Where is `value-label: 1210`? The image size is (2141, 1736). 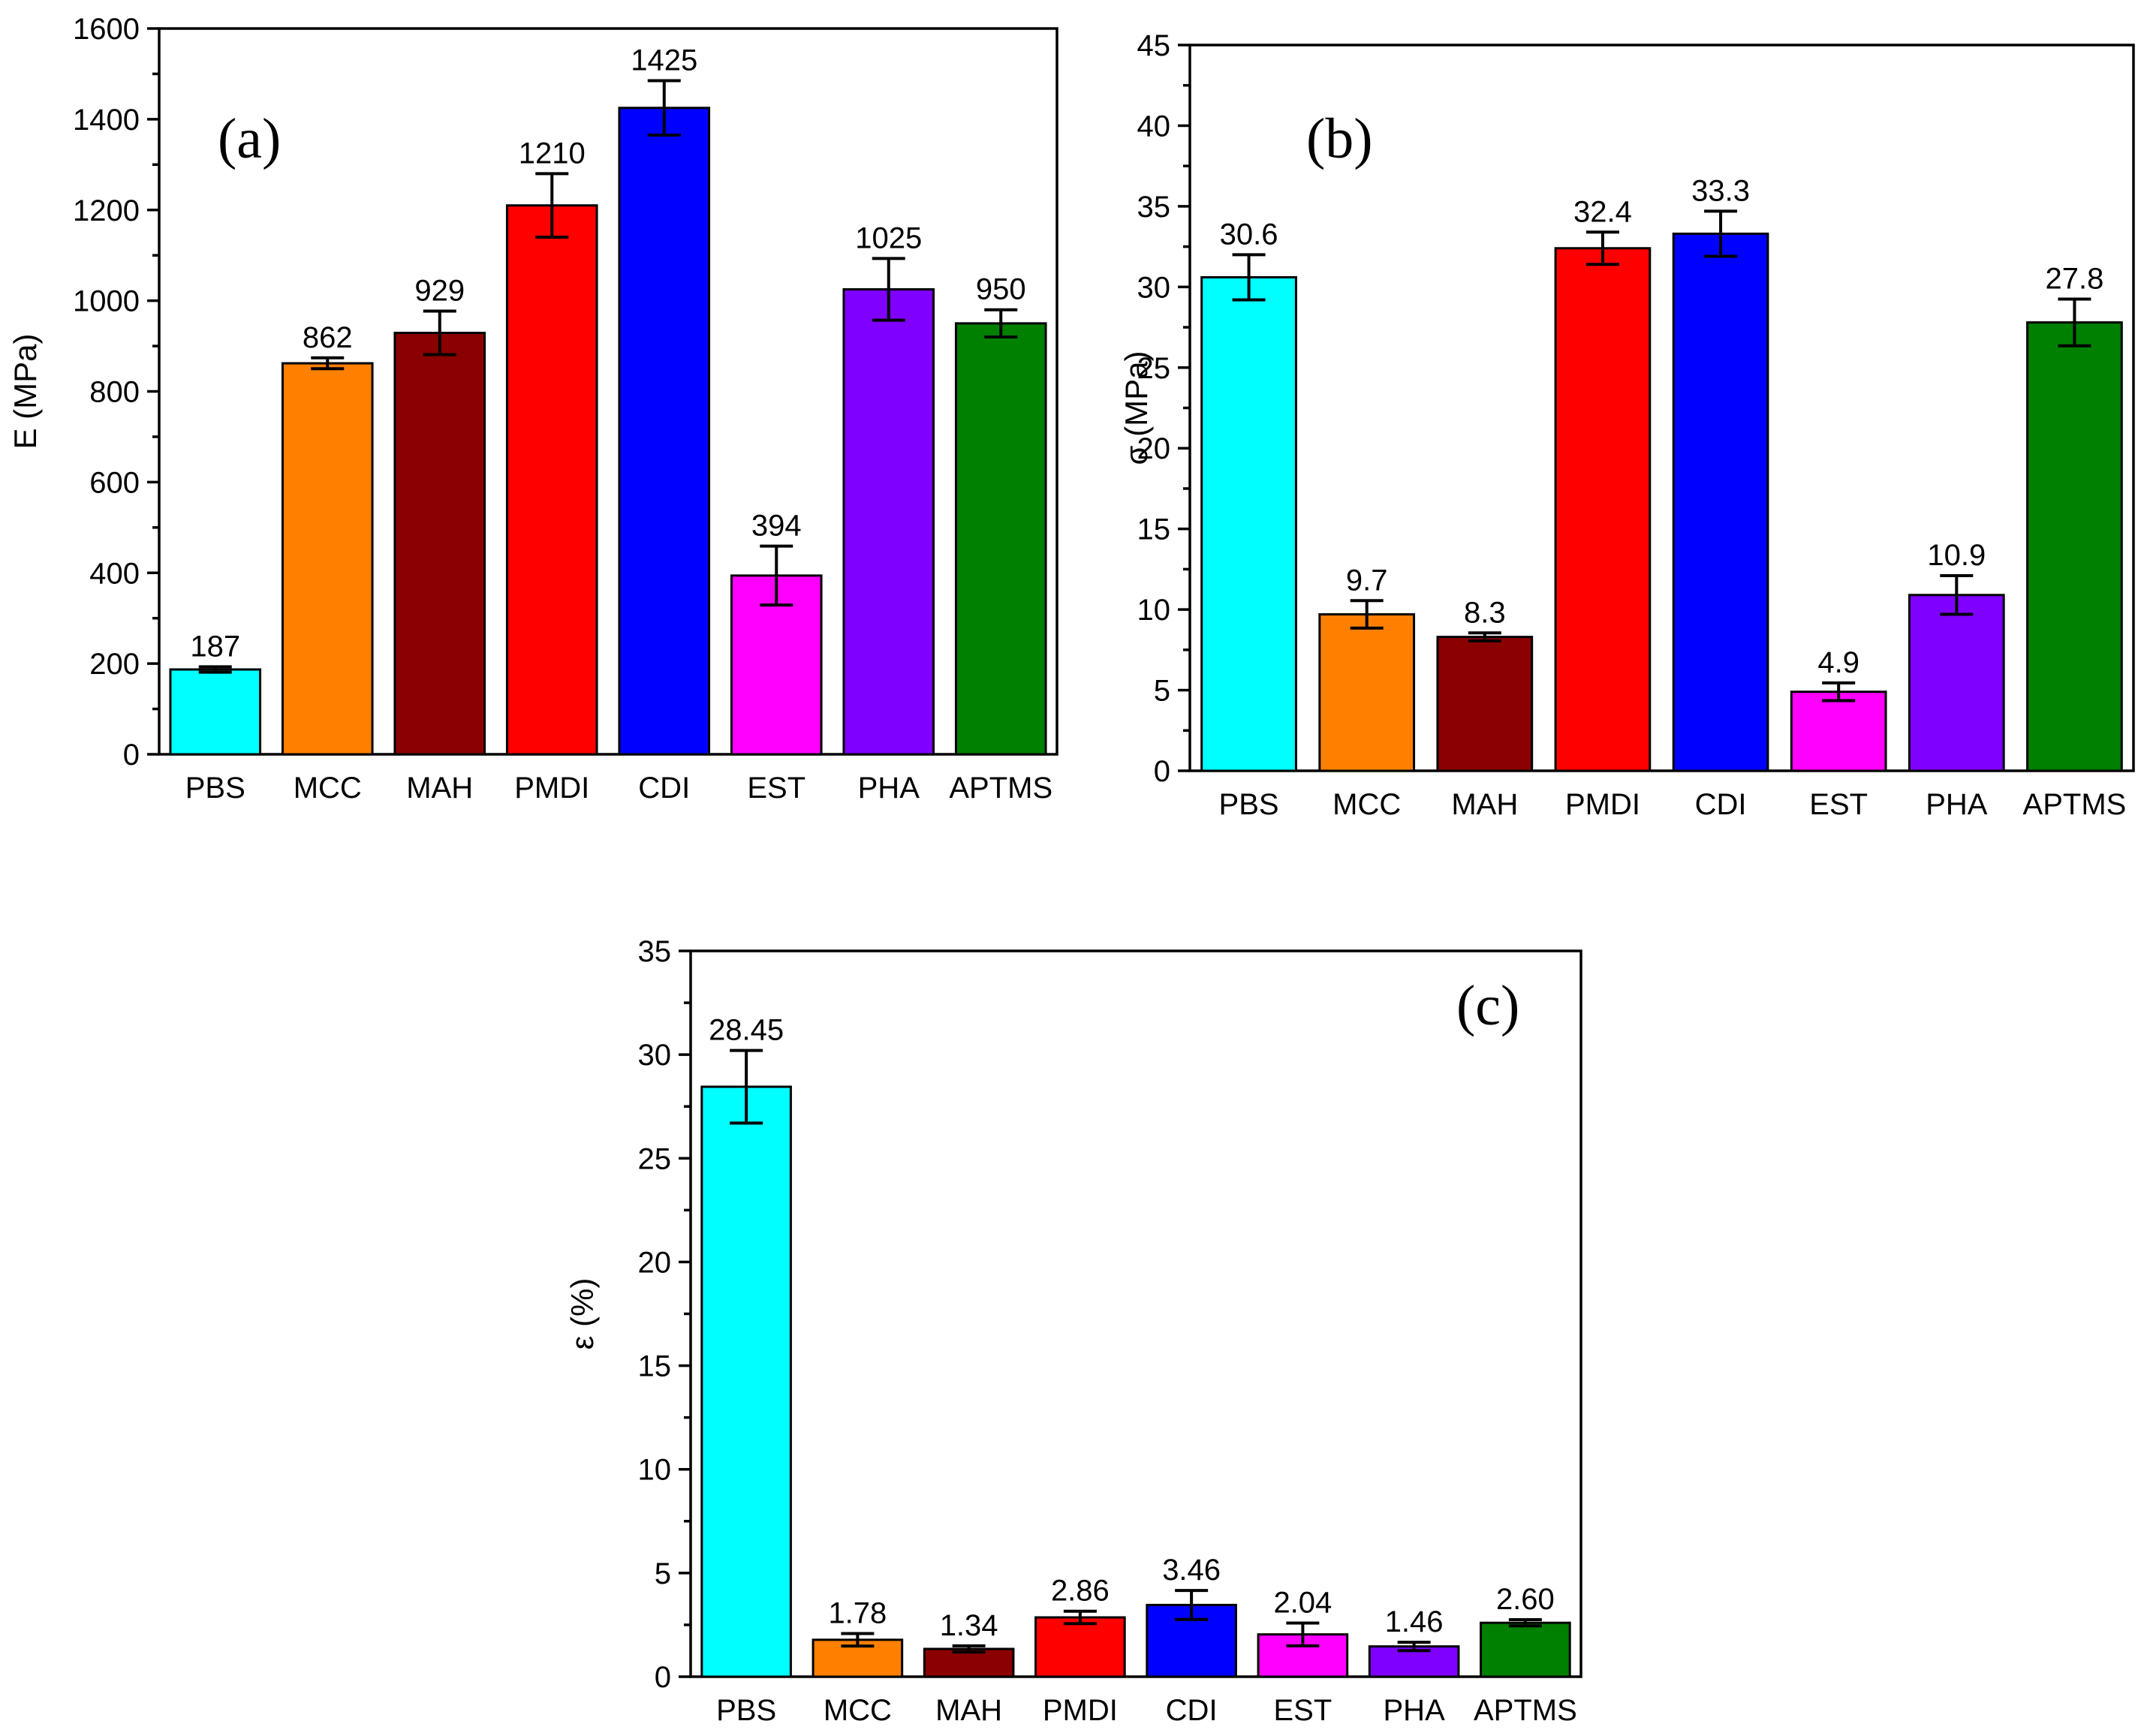
value-label: 1210 is located at coordinates (553, 153).